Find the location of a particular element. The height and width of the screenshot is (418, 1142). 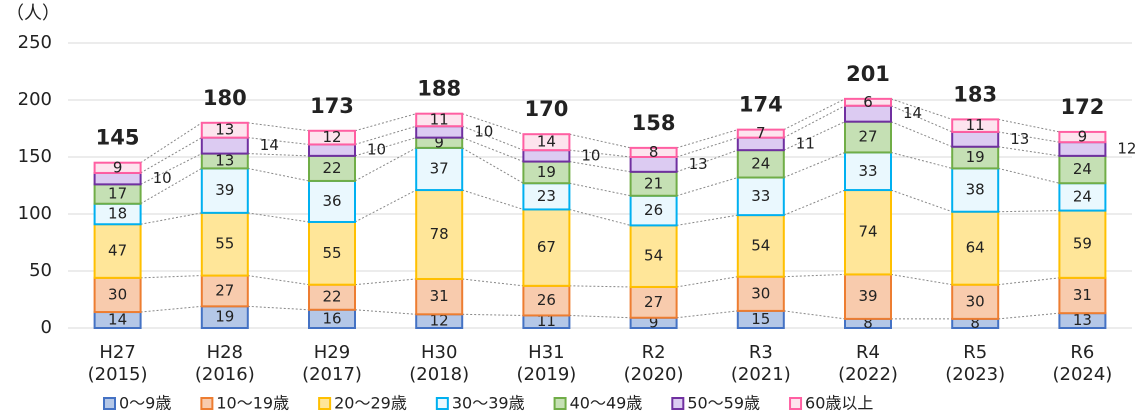

x-tick-label: H27 is located at coordinates (117, 352).